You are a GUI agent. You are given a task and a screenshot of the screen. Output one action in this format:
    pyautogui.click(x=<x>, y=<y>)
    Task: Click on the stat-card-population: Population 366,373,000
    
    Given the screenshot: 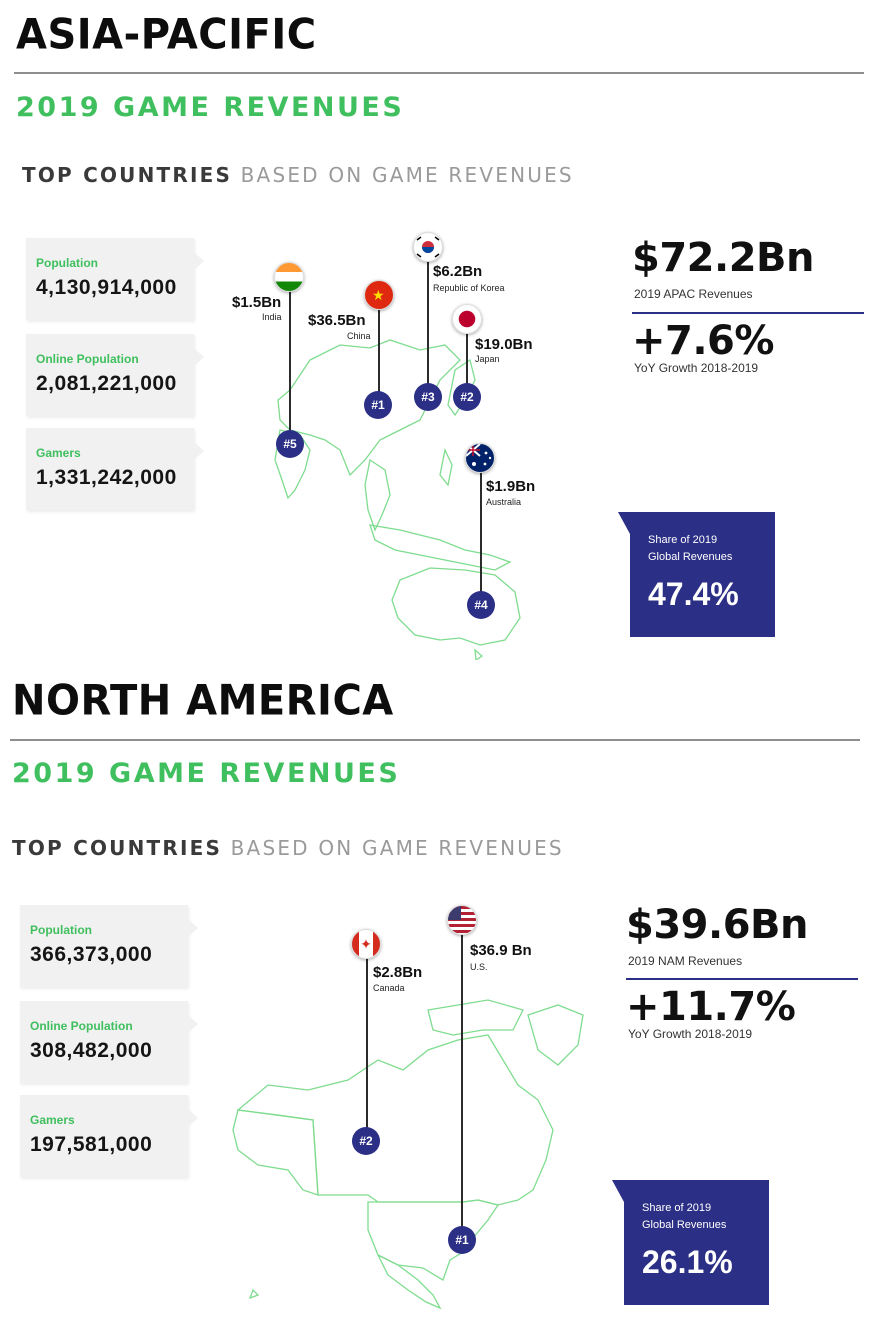 What is the action you would take?
    pyautogui.click(x=109, y=946)
    